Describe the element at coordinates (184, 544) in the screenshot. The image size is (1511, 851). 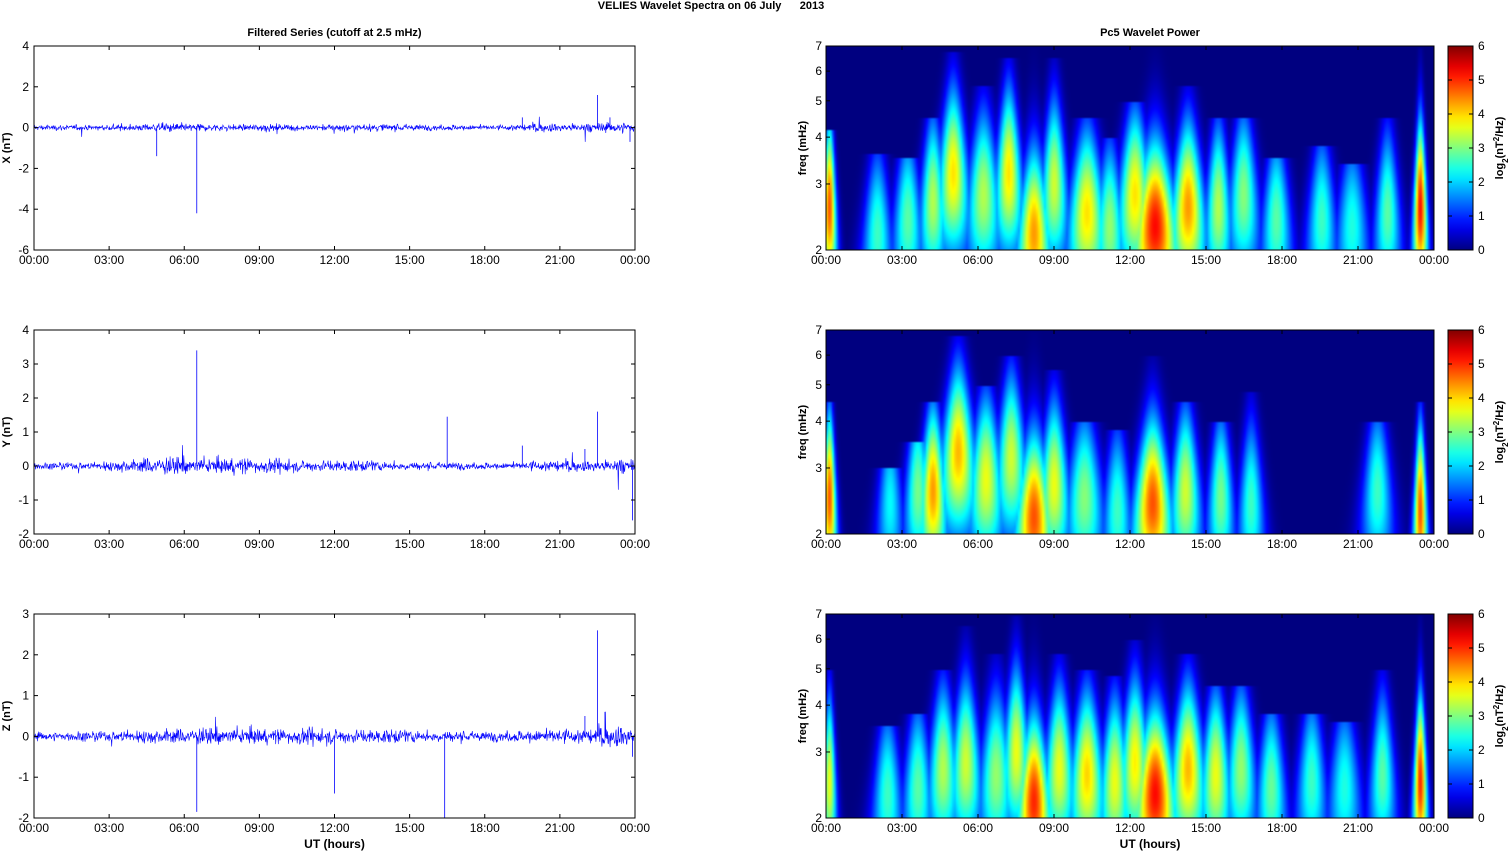
I see `ts-Y-xtick-label: 06:00` at that location.